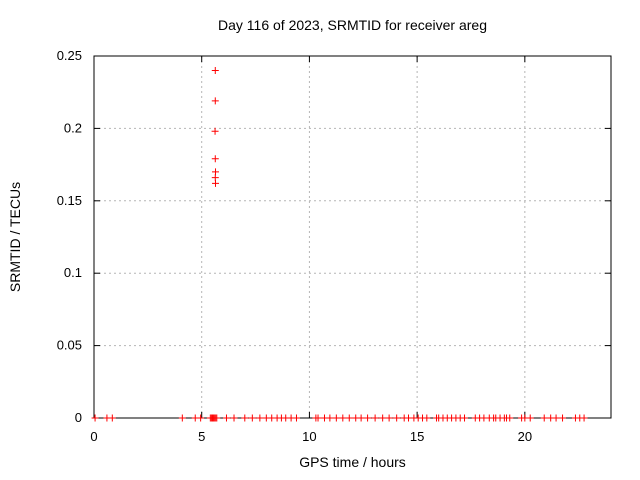 Image resolution: width=640 pixels, height=480 pixels. I want to click on x-tick-label: 10, so click(309, 436).